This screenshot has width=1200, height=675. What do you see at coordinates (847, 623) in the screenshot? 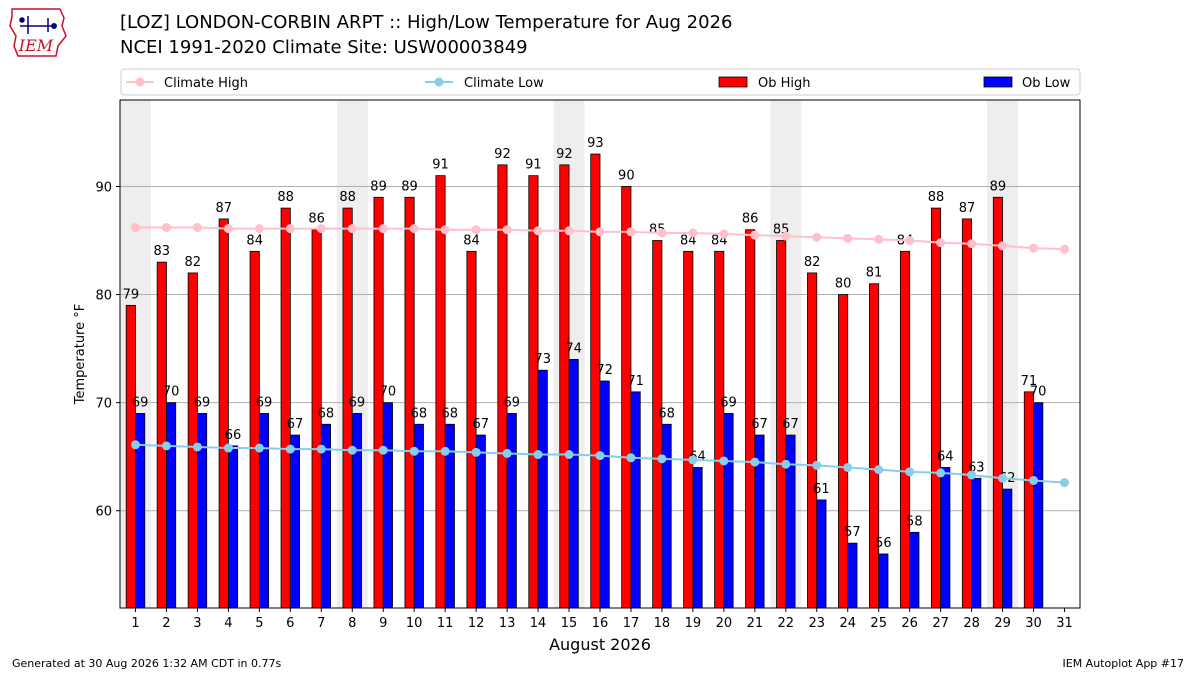
I see `x-tick-label: 24` at bounding box center [847, 623].